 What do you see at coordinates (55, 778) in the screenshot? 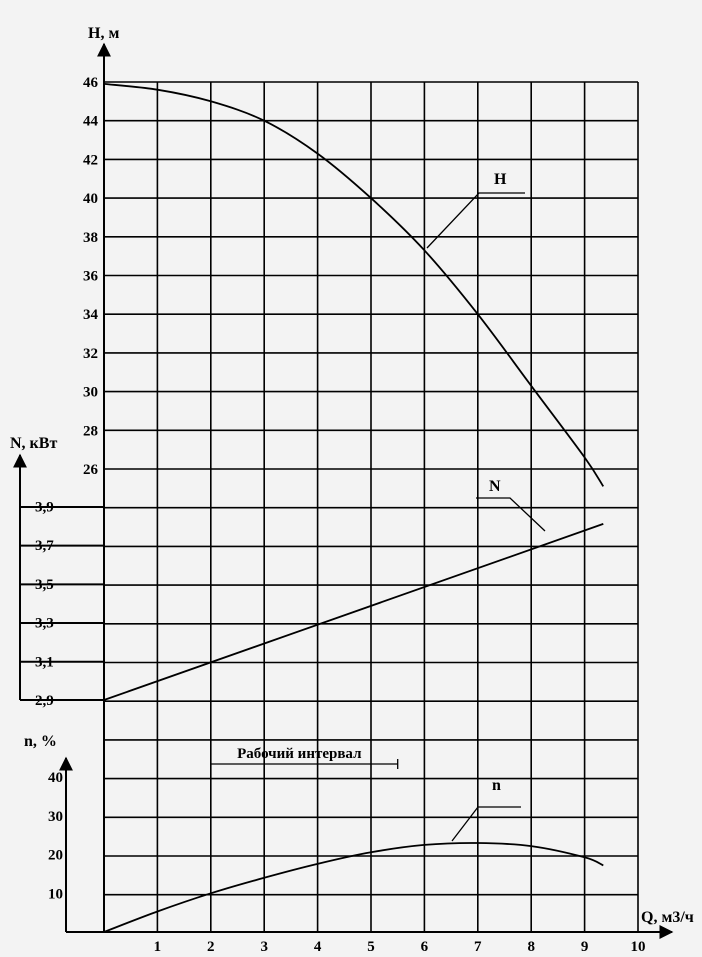
I see `efficiency-tick-label: 40` at bounding box center [55, 778].